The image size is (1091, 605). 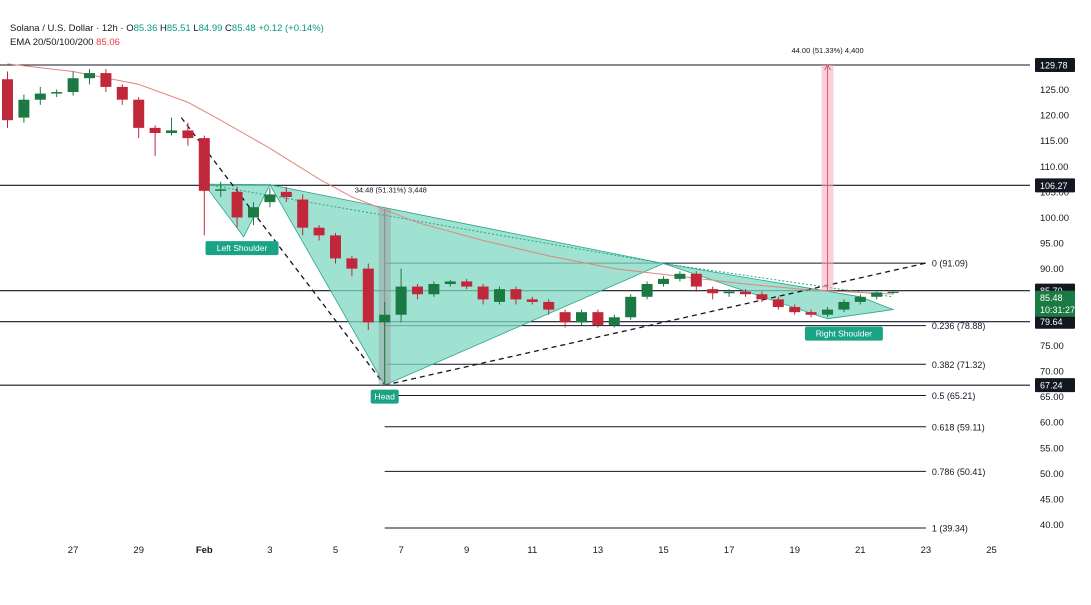 What do you see at coordinates (1052, 372) in the screenshot?
I see `y-tick-label: 70.00` at bounding box center [1052, 372].